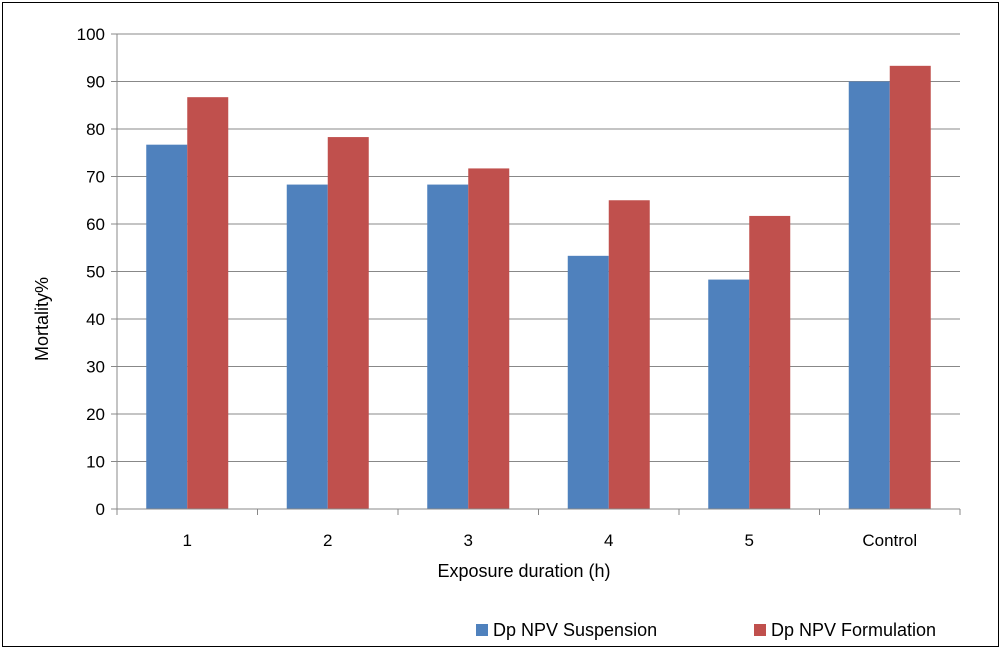 Image resolution: width=1003 pixels, height=649 pixels. Describe the element at coordinates (187, 540) in the screenshot. I see `x-tick-label: 1` at that location.